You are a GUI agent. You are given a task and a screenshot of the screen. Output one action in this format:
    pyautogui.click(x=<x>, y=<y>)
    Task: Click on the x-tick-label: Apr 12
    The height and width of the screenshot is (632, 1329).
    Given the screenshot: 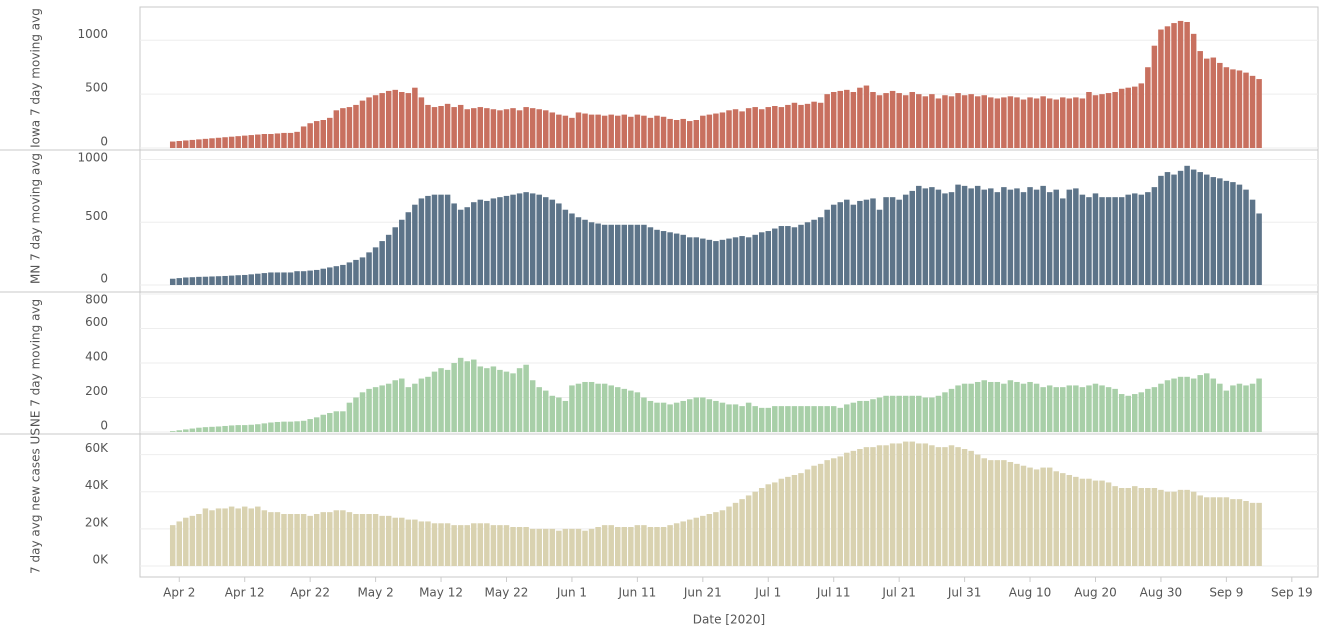 What is the action you would take?
    pyautogui.click(x=245, y=593)
    